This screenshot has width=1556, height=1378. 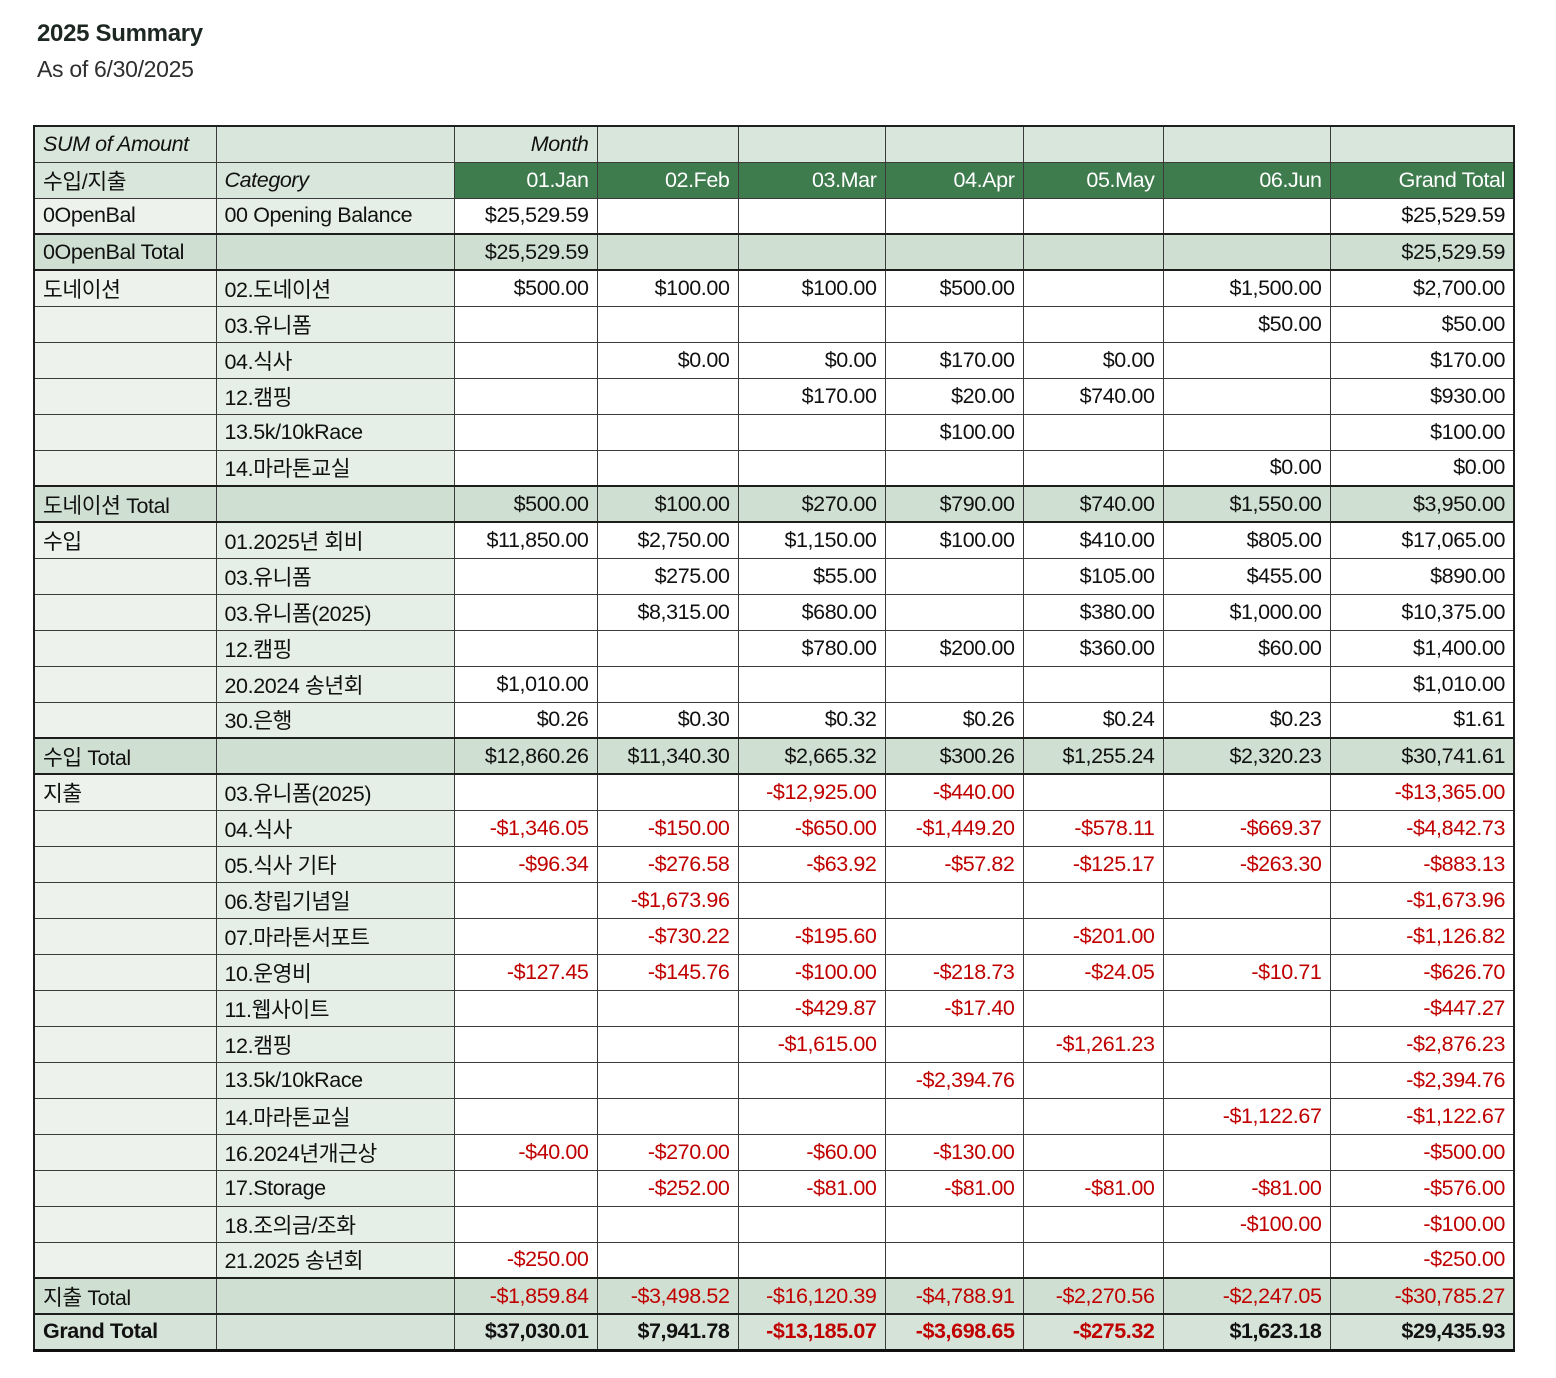 I want to click on value-cell: $275.00, so click(x=667, y=576).